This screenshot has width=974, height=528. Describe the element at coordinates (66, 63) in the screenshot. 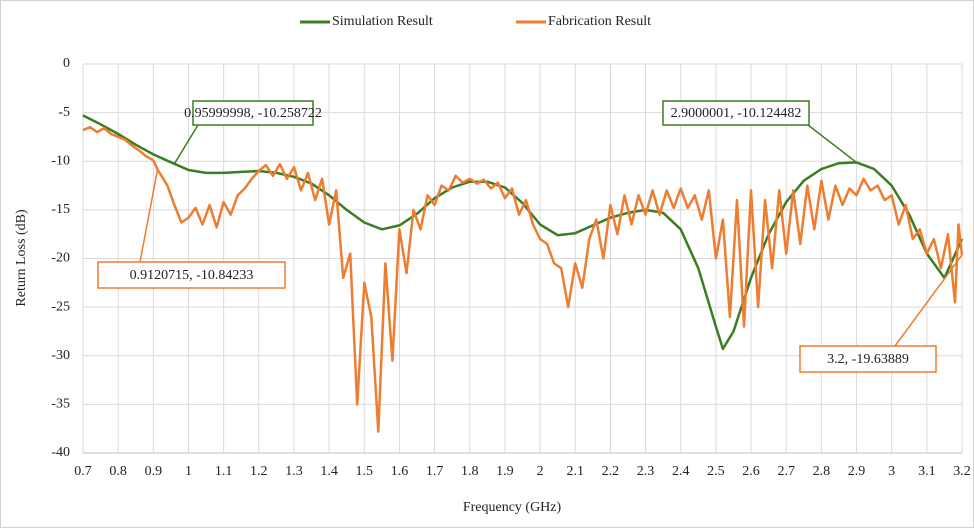

I see `y-tick-label: 0` at that location.